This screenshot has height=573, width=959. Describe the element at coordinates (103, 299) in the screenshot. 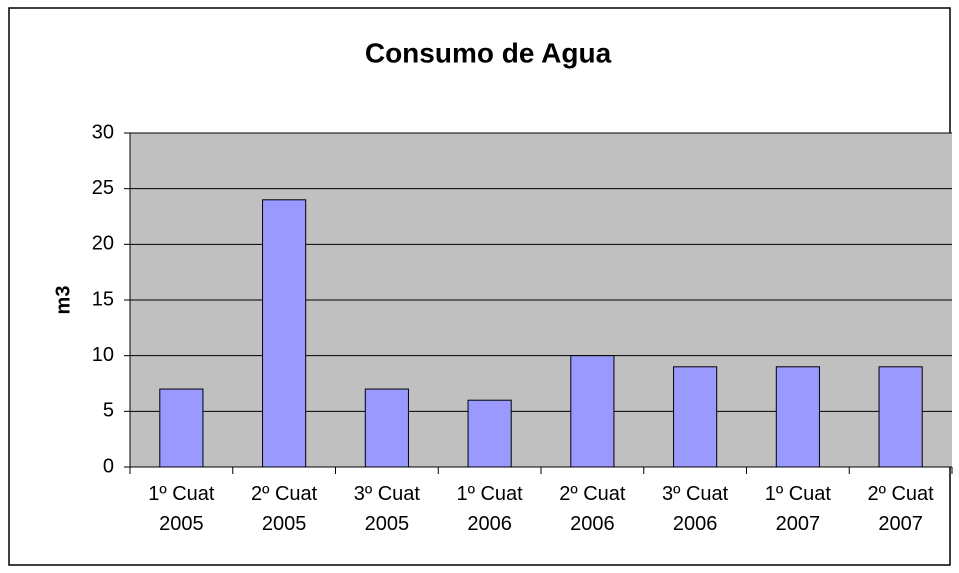

I see `y-tick-label: 15` at that location.